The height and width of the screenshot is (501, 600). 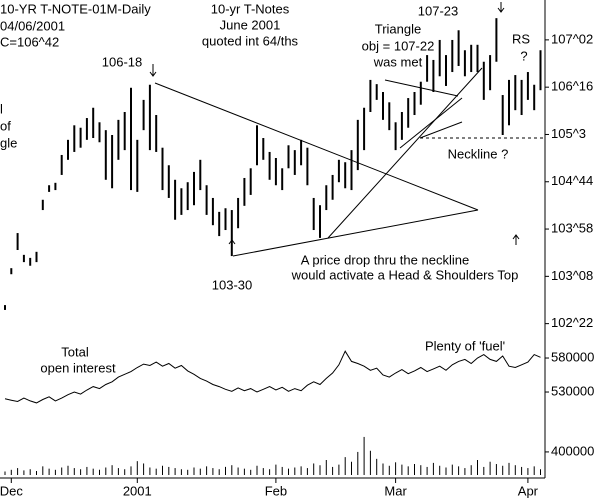 What do you see at coordinates (78, 367) in the screenshot?
I see `panel-title: open interest` at bounding box center [78, 367].